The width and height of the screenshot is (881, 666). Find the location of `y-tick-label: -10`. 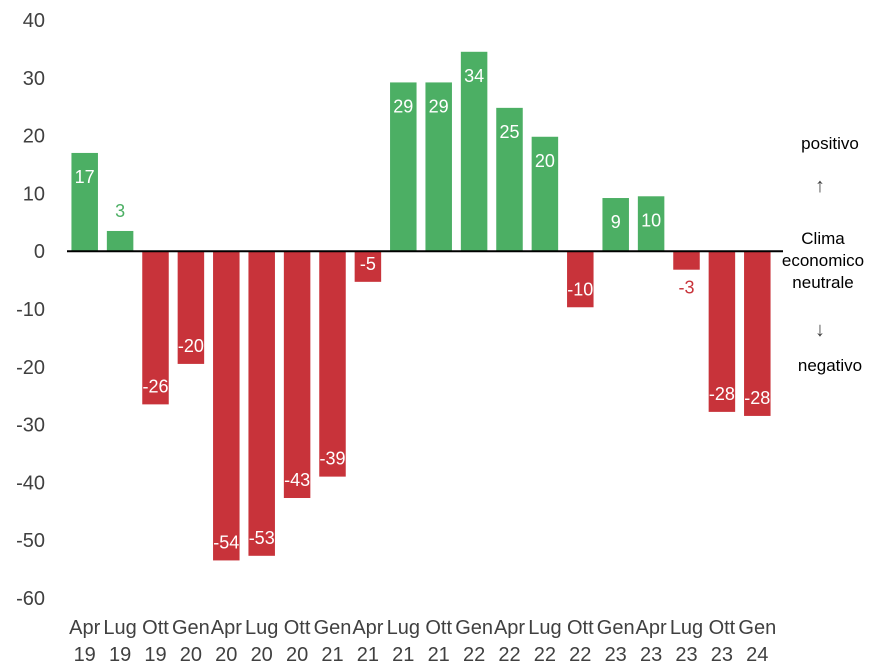

y-tick-label: -10 is located at coordinates (30, 310).